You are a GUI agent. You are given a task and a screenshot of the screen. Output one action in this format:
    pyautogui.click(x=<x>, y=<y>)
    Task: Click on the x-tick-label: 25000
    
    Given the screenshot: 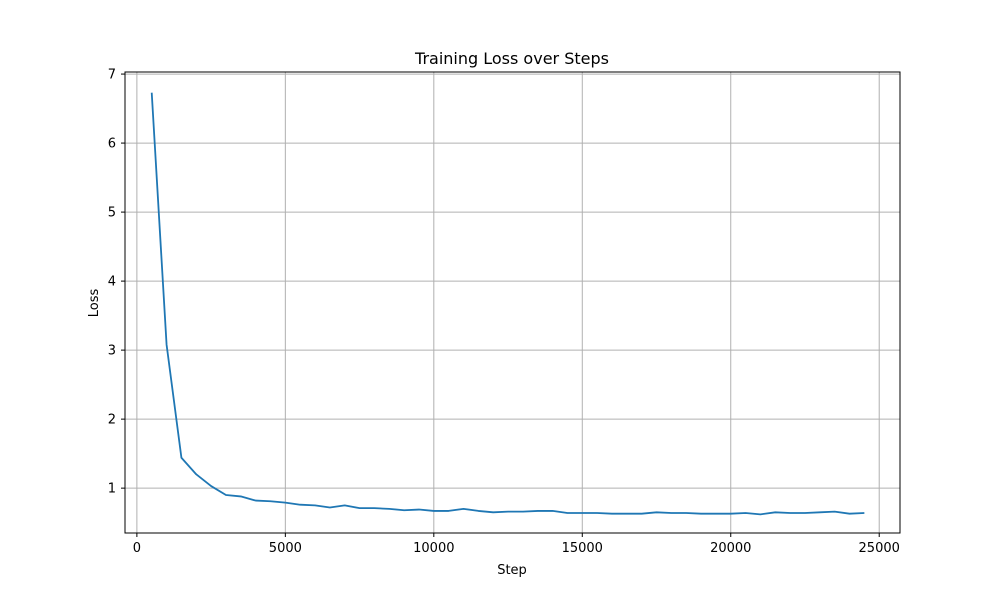 What is the action you would take?
    pyautogui.click(x=879, y=548)
    